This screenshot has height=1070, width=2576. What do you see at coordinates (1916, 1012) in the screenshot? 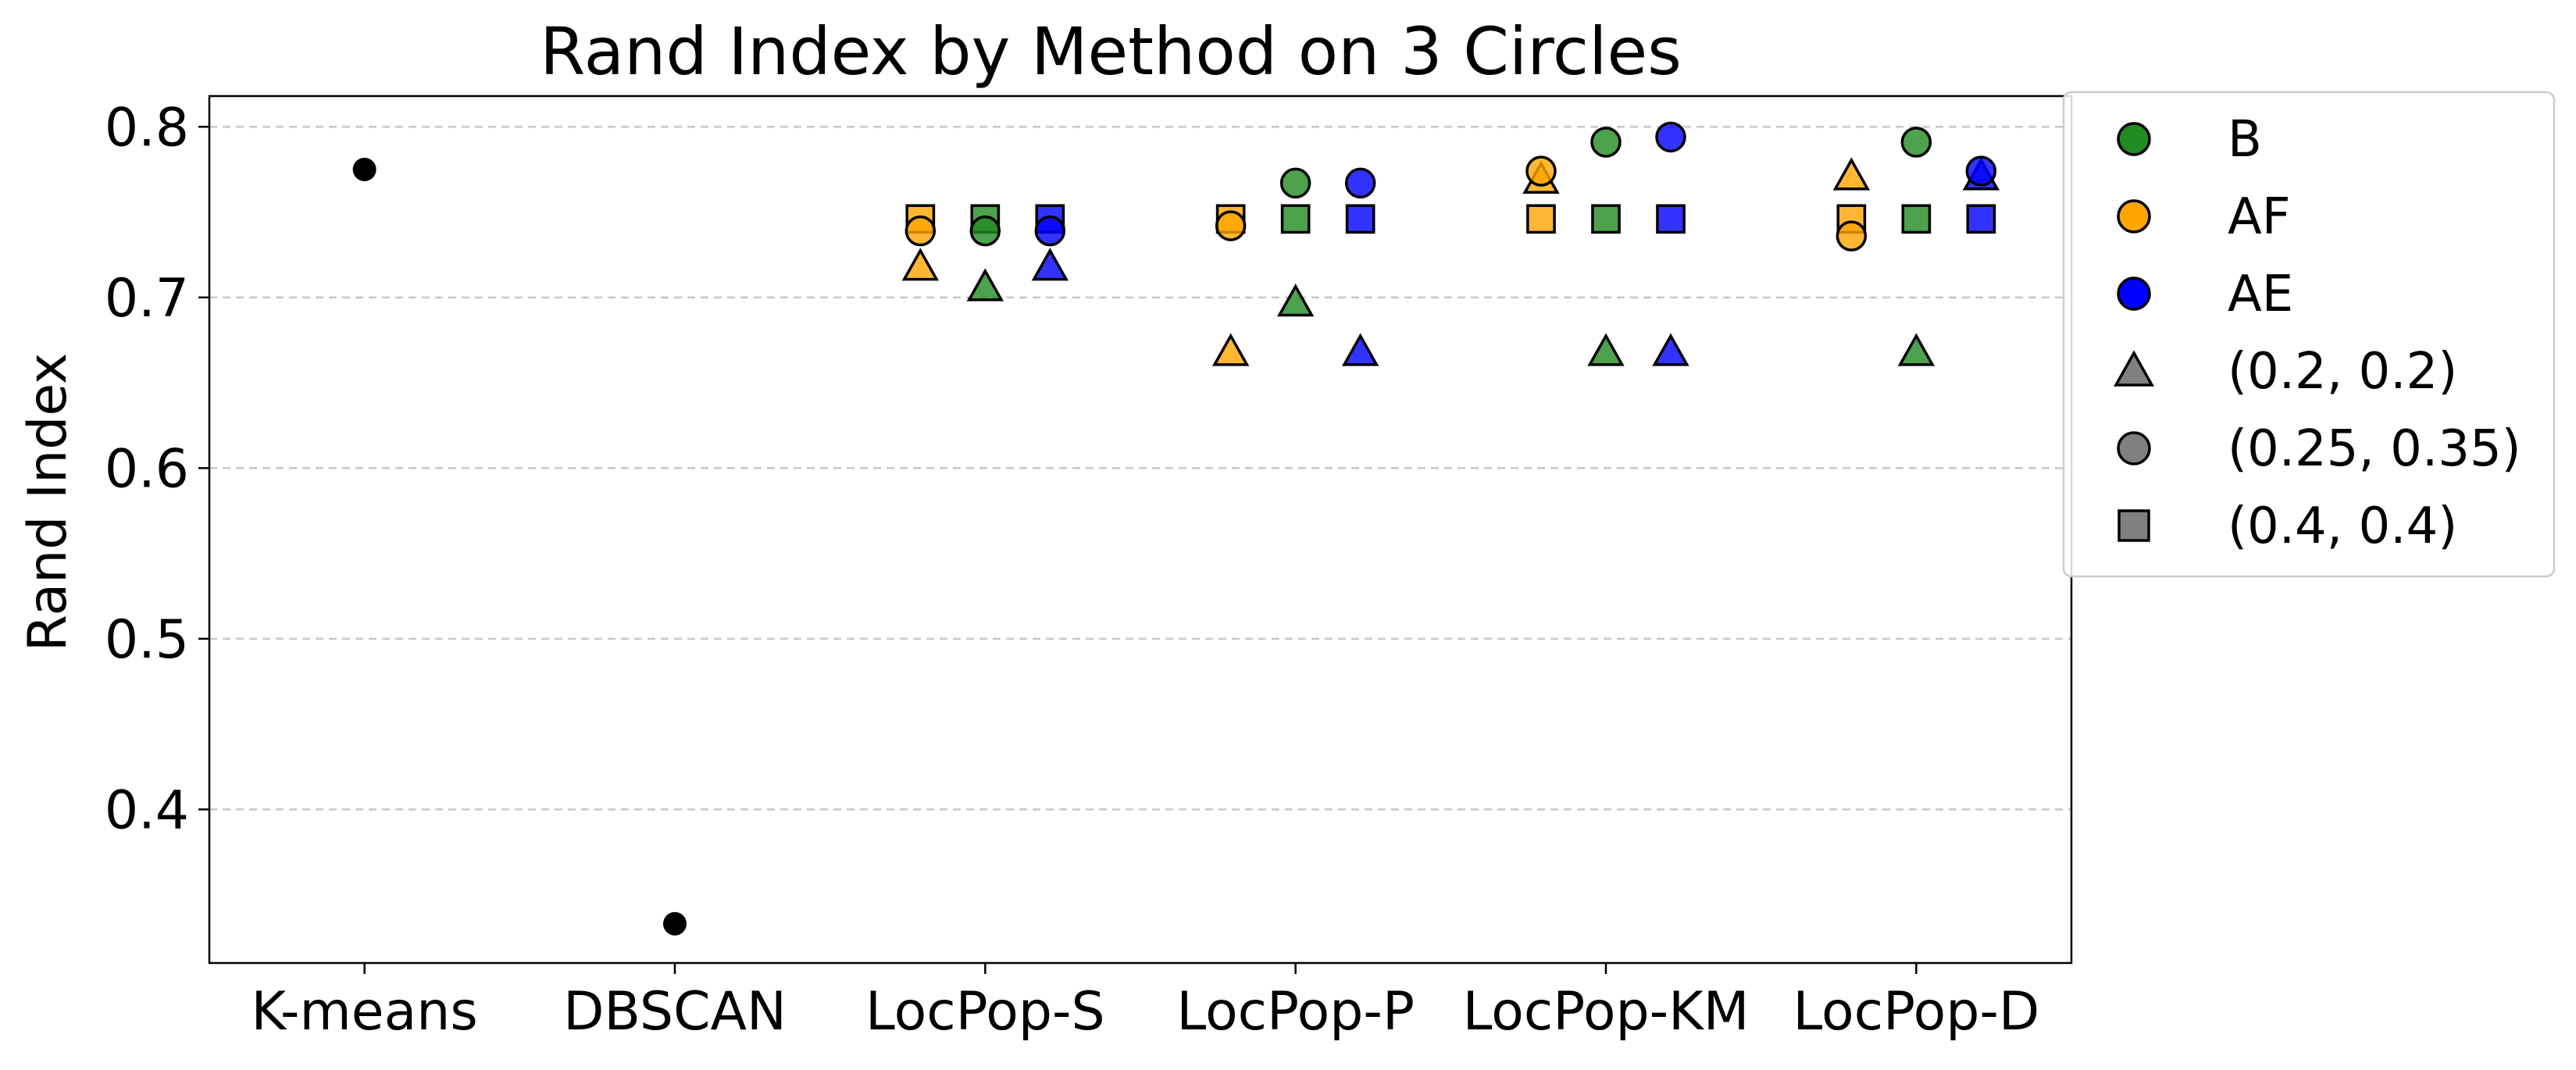
I see `x-tick-label: LocPop-D` at bounding box center [1916, 1012].